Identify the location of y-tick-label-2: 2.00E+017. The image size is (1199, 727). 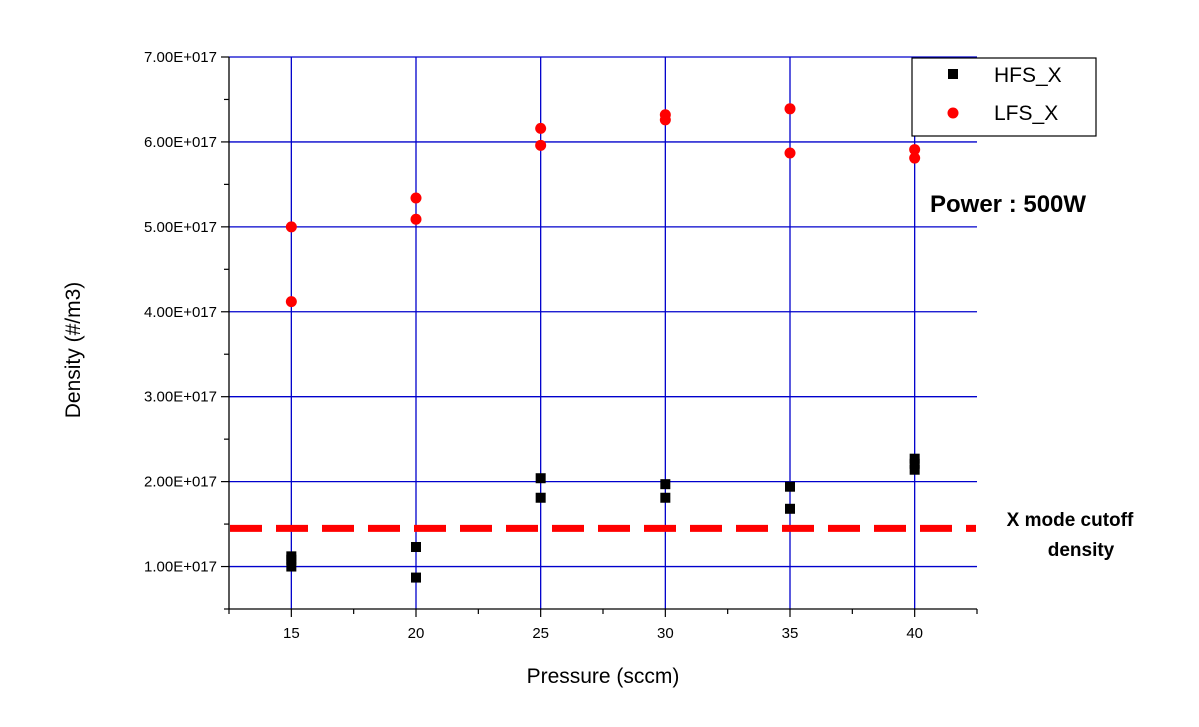
(180, 482).